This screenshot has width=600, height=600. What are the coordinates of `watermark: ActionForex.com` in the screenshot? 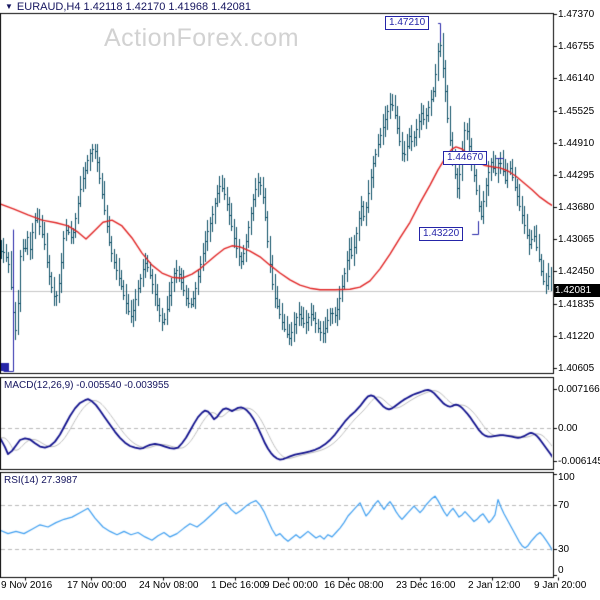 It's located at (202, 38).